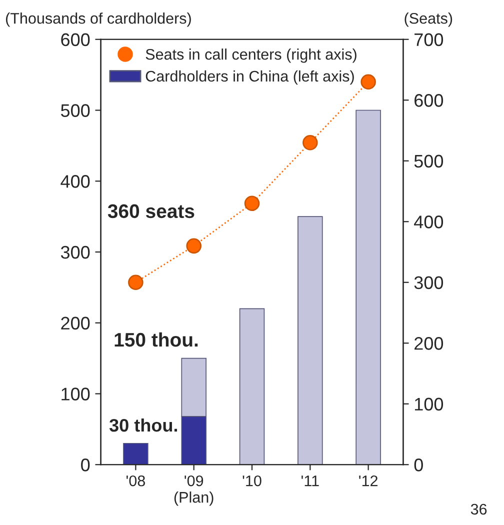  What do you see at coordinates (156, 339) in the screenshot?
I see `annotation: 150 thou.` at bounding box center [156, 339].